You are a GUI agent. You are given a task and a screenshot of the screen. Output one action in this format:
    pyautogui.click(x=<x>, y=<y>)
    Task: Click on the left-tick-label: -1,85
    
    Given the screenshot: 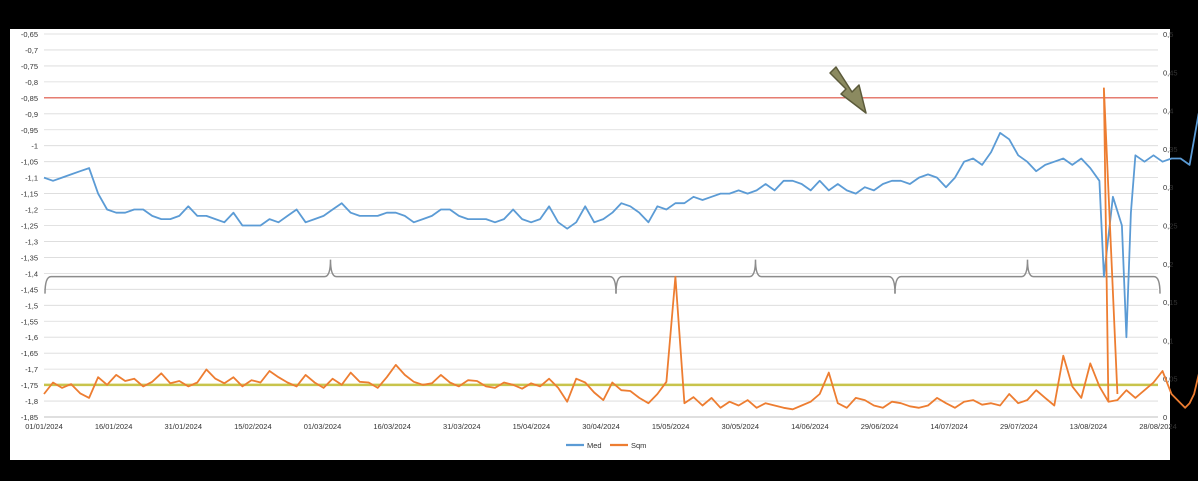 What is the action you would take?
    pyautogui.click(x=29, y=417)
    